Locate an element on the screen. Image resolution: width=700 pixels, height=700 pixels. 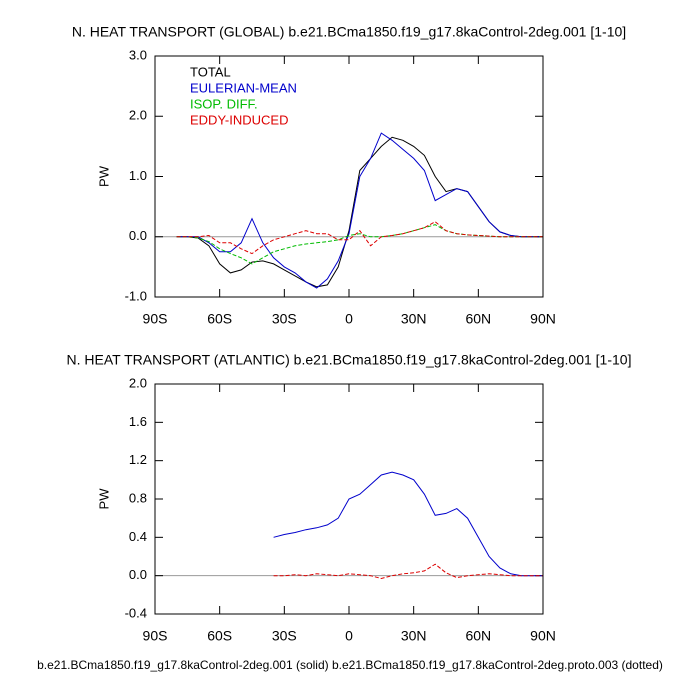
legend-label: EULERIAN-MEAN is located at coordinates (243, 87).